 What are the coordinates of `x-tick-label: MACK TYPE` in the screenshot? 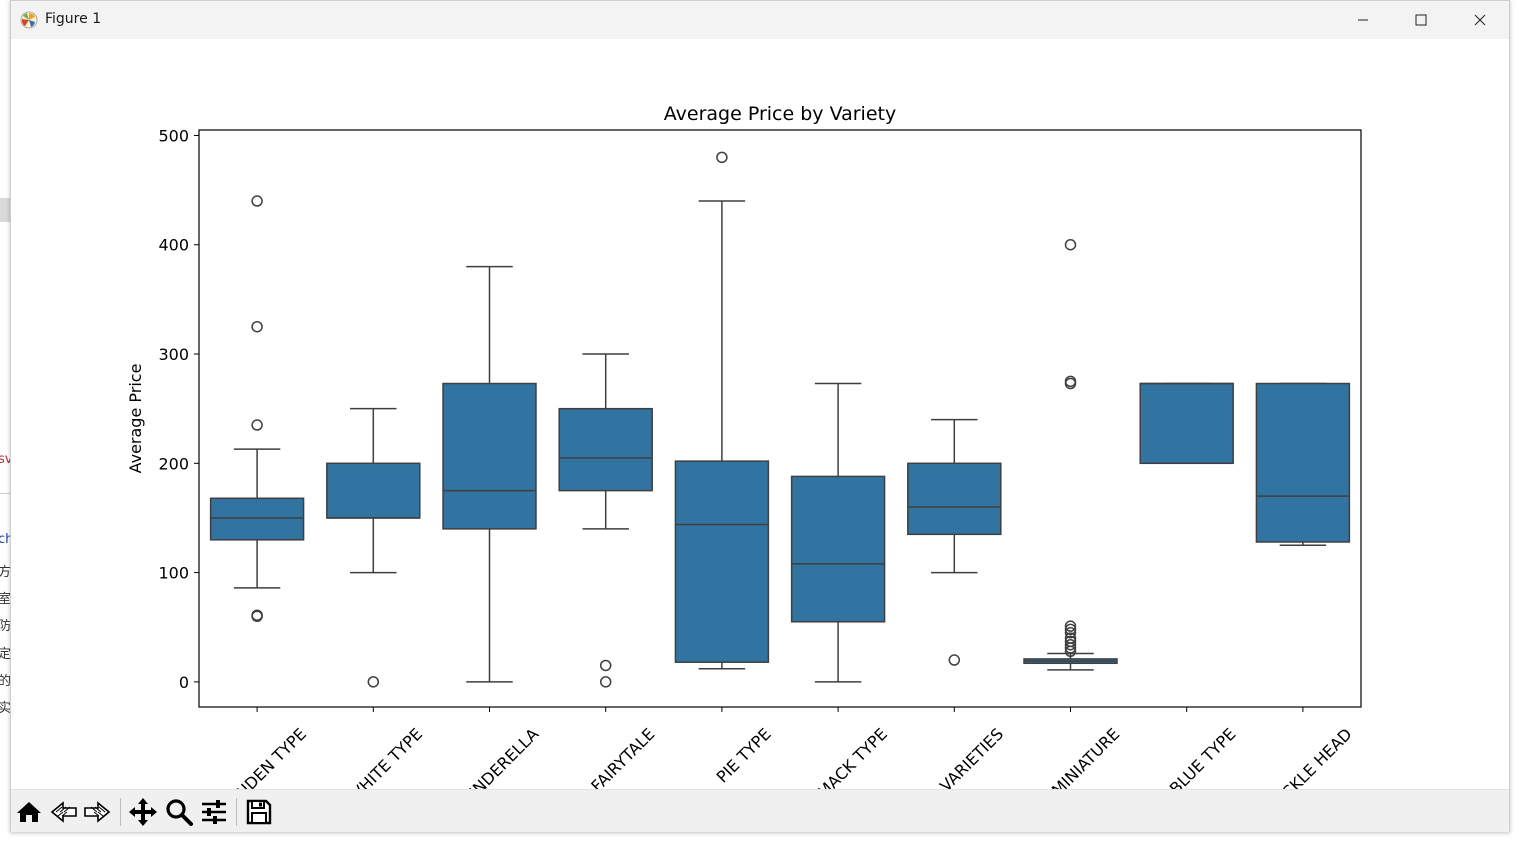 It's located at (851, 756).